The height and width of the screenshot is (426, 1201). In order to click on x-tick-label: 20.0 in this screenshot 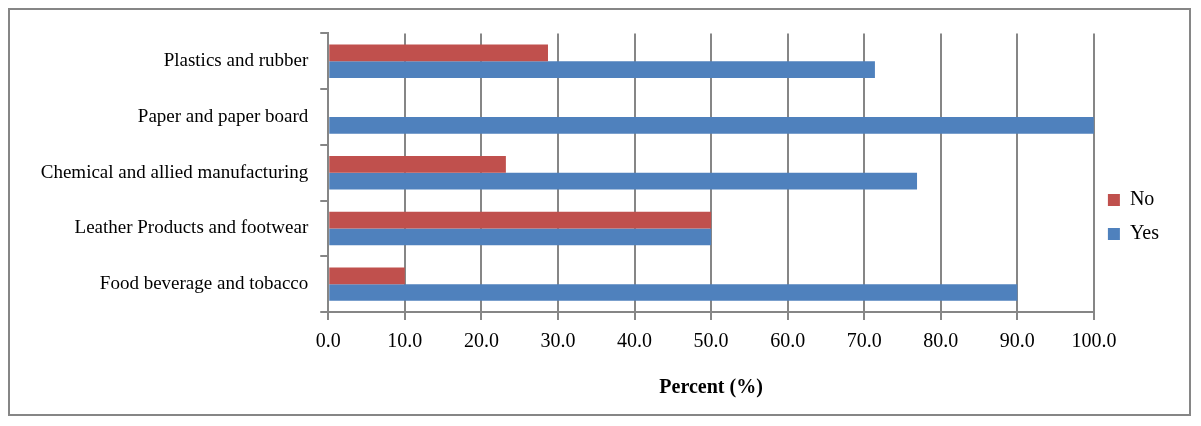, I will do `click(481, 340)`.